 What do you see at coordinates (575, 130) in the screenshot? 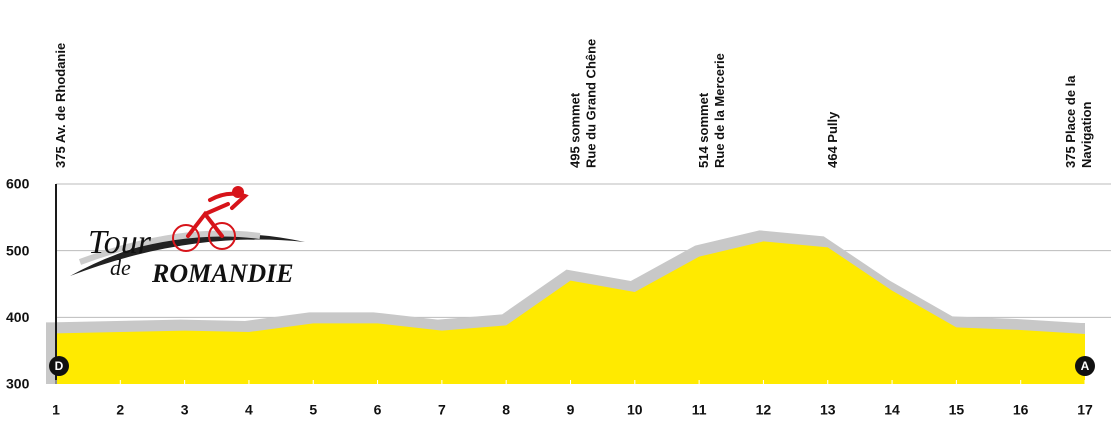
I see `annotation: 495 sommet` at bounding box center [575, 130].